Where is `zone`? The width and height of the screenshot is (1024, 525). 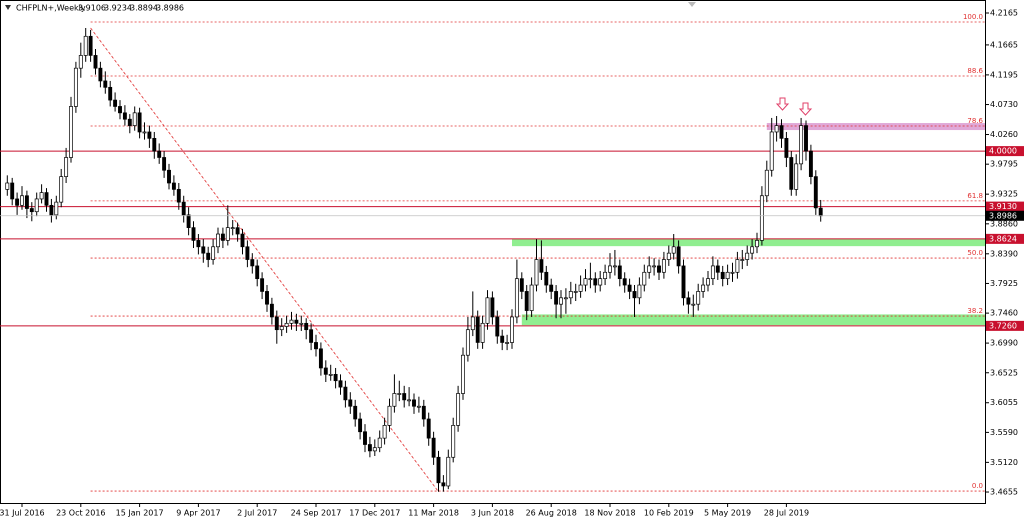 zone is located at coordinates (748, 242).